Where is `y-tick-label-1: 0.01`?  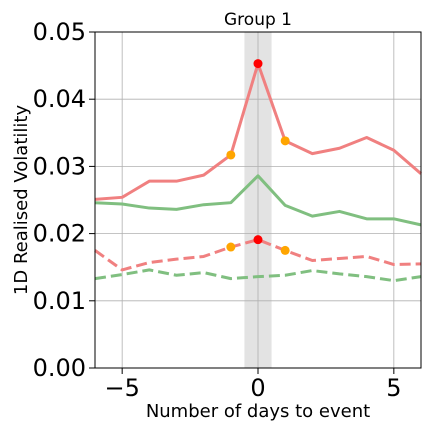
y-tick-label-1: 0.01 is located at coordinates (59, 301).